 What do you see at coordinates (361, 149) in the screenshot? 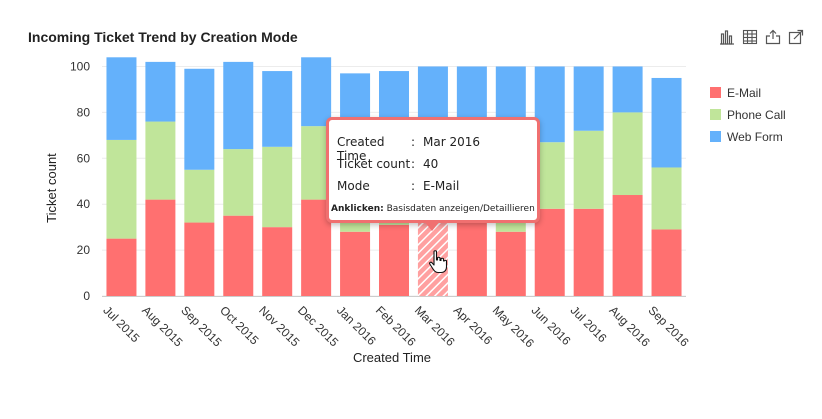
I see `tooltip-created-time-label: Created Time` at bounding box center [361, 149].